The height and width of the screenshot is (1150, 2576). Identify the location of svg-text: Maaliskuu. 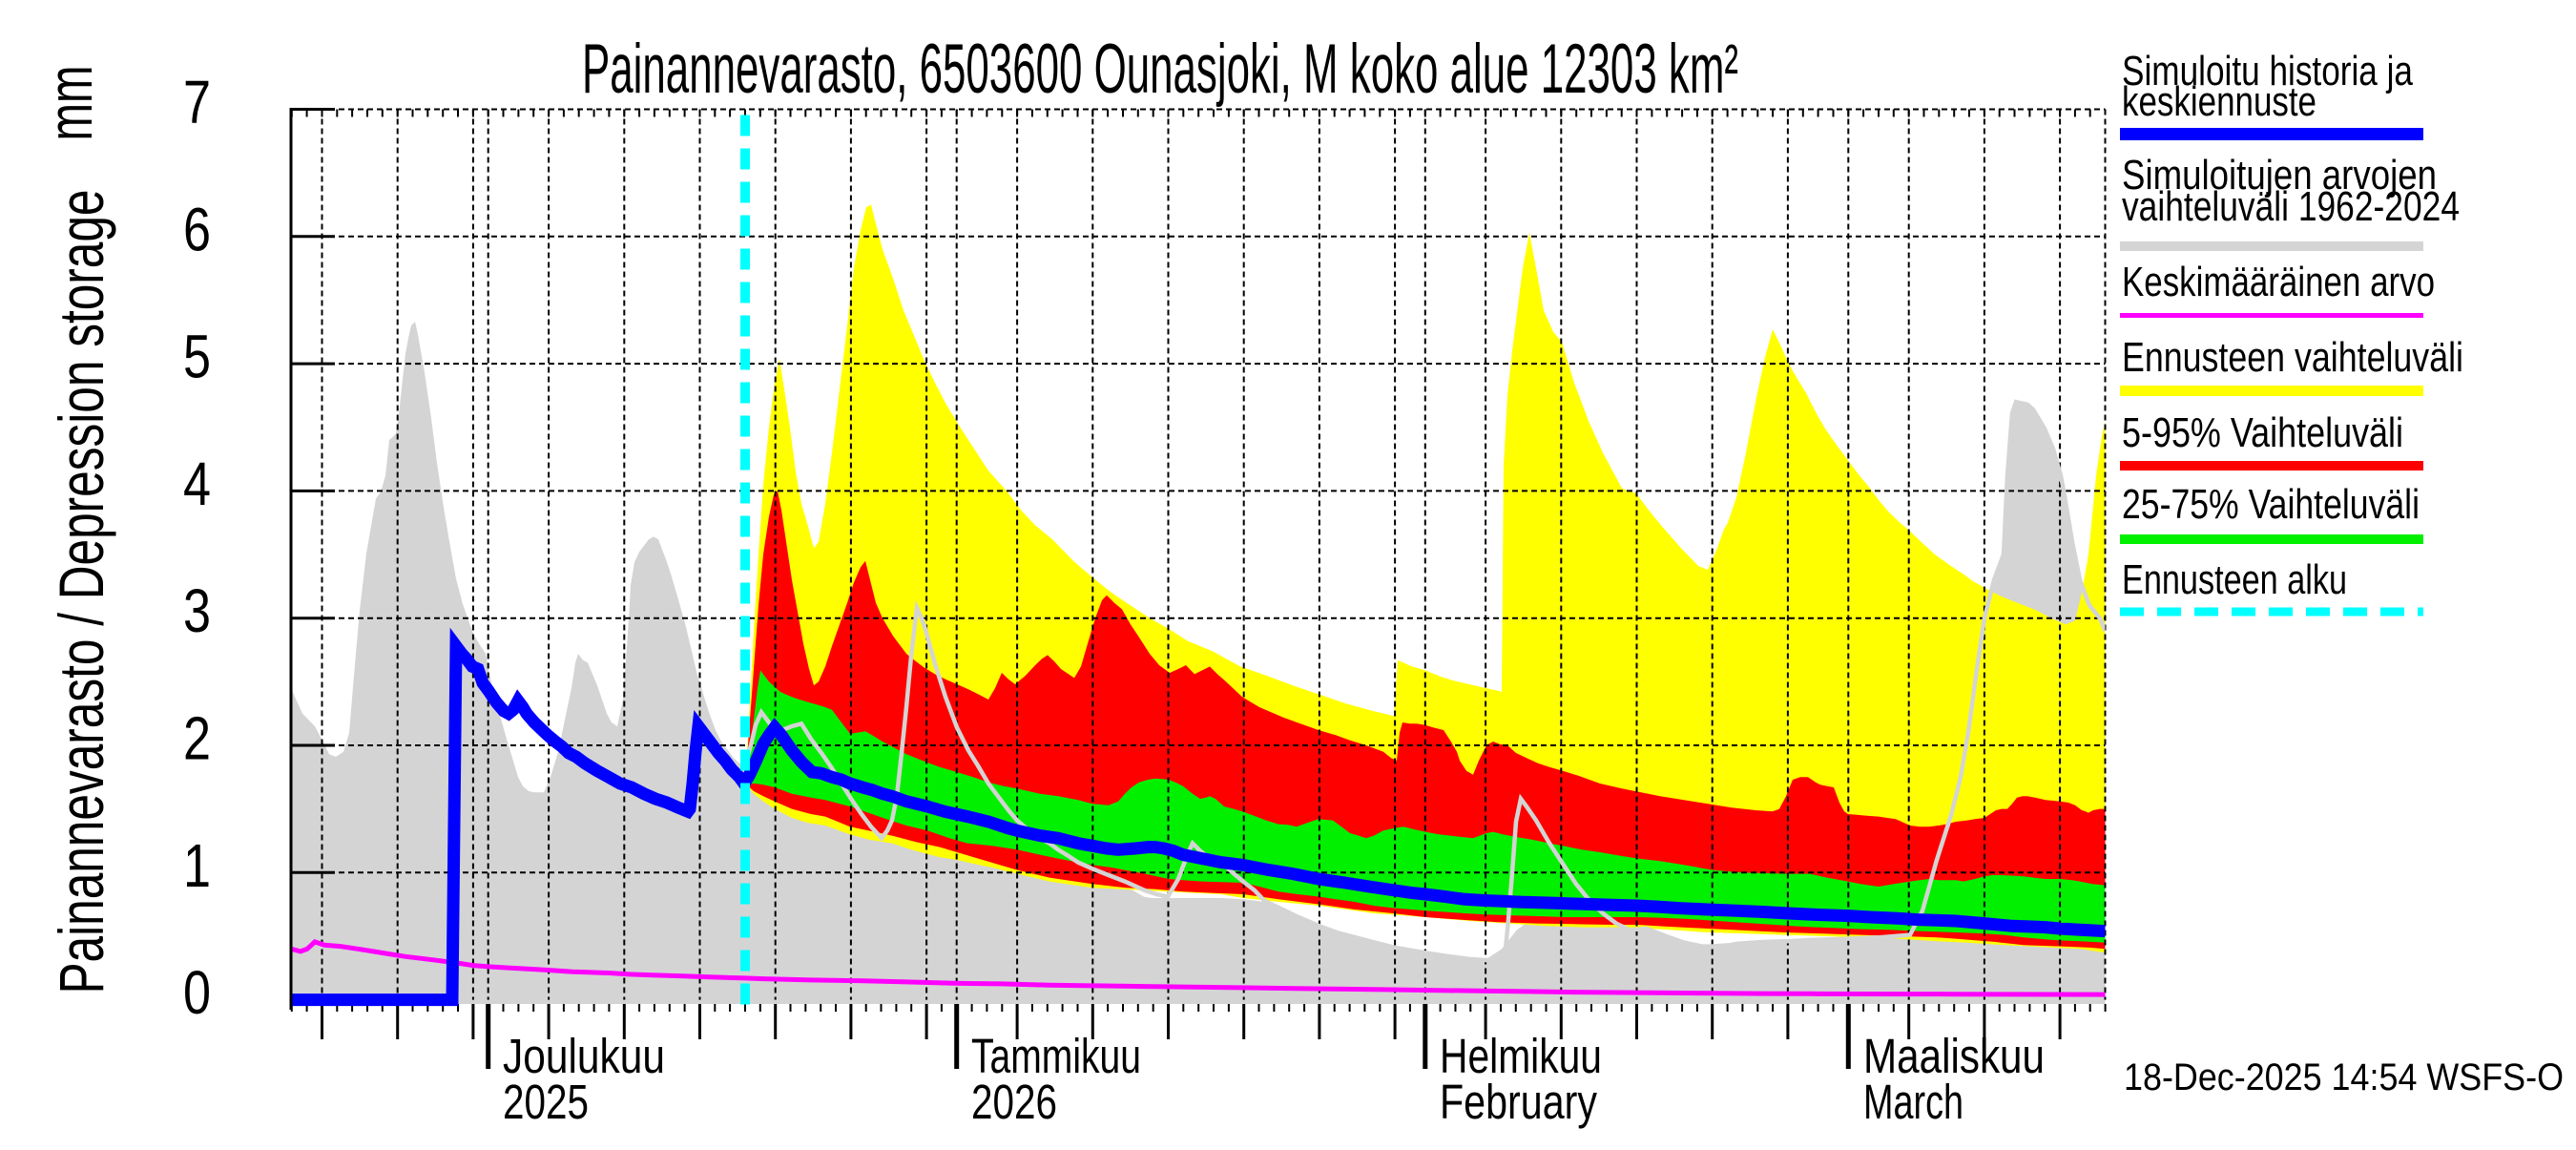
(1954, 1056).